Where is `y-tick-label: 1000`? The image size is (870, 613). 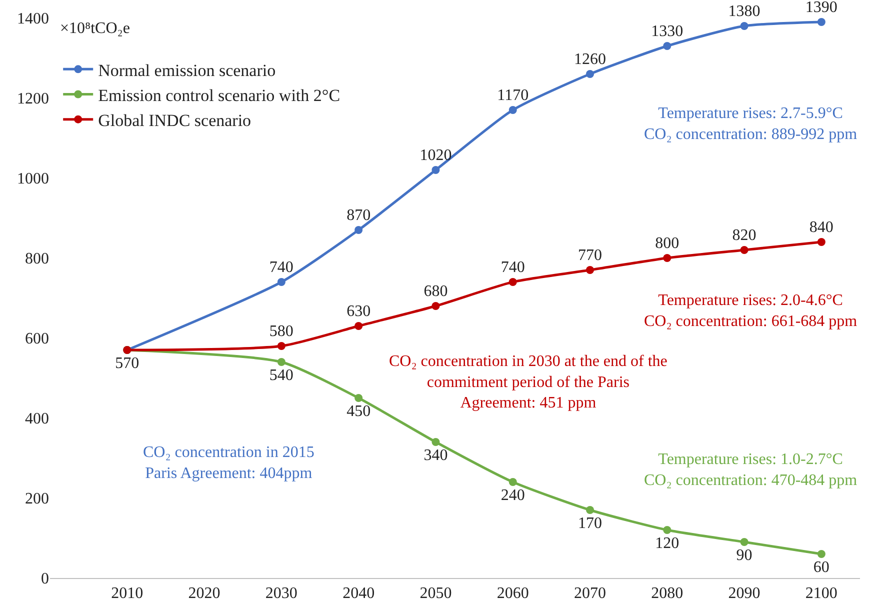 y-tick-label: 1000 is located at coordinates (33, 179).